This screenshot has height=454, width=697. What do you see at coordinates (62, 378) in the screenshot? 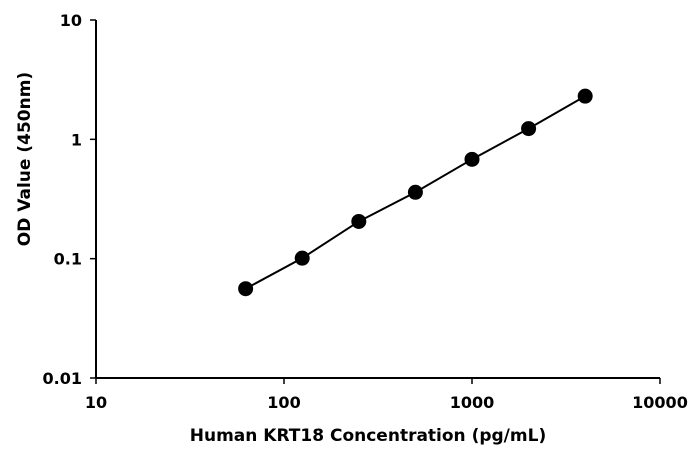
I see `y-tick-label: 0.01` at bounding box center [62, 378].